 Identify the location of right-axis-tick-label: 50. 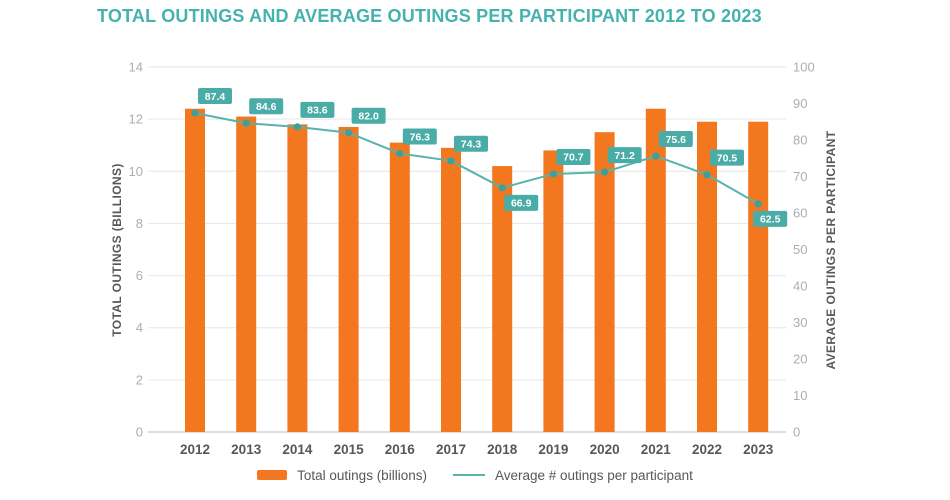
(800, 249).